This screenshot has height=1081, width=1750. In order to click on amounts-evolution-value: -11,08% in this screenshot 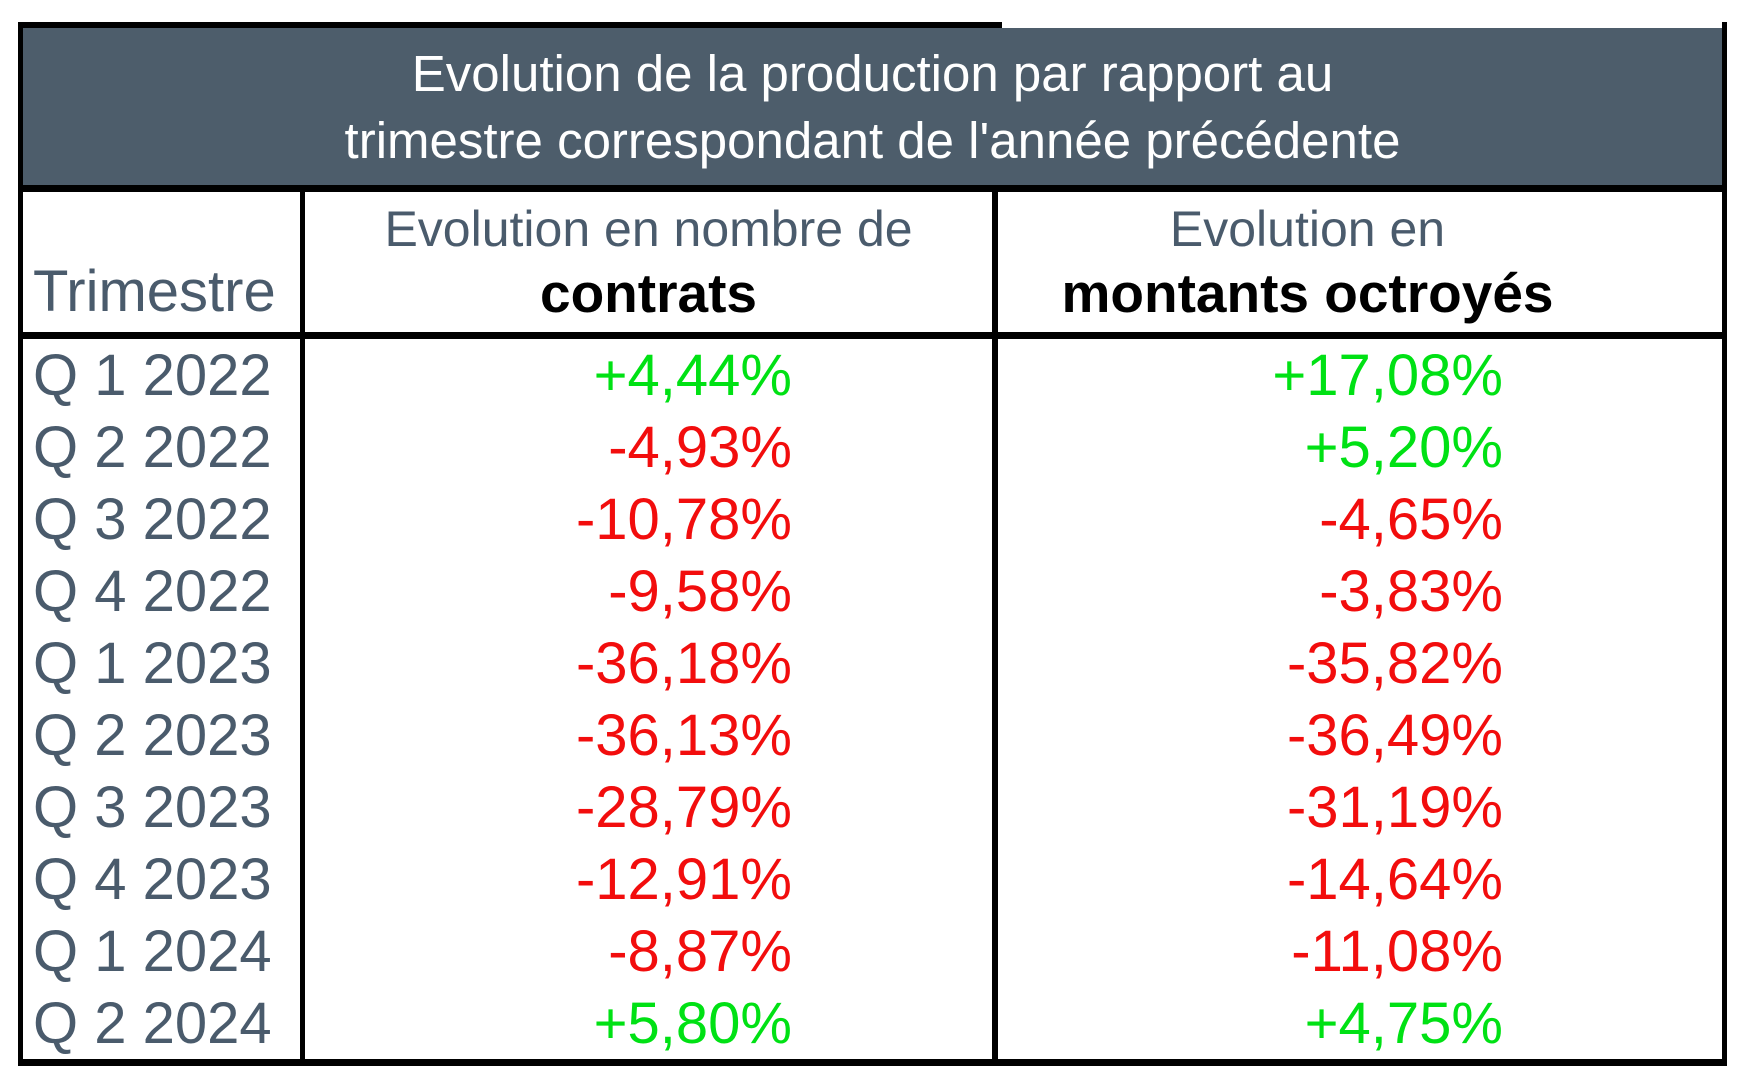, I will do `click(1357, 951)`.